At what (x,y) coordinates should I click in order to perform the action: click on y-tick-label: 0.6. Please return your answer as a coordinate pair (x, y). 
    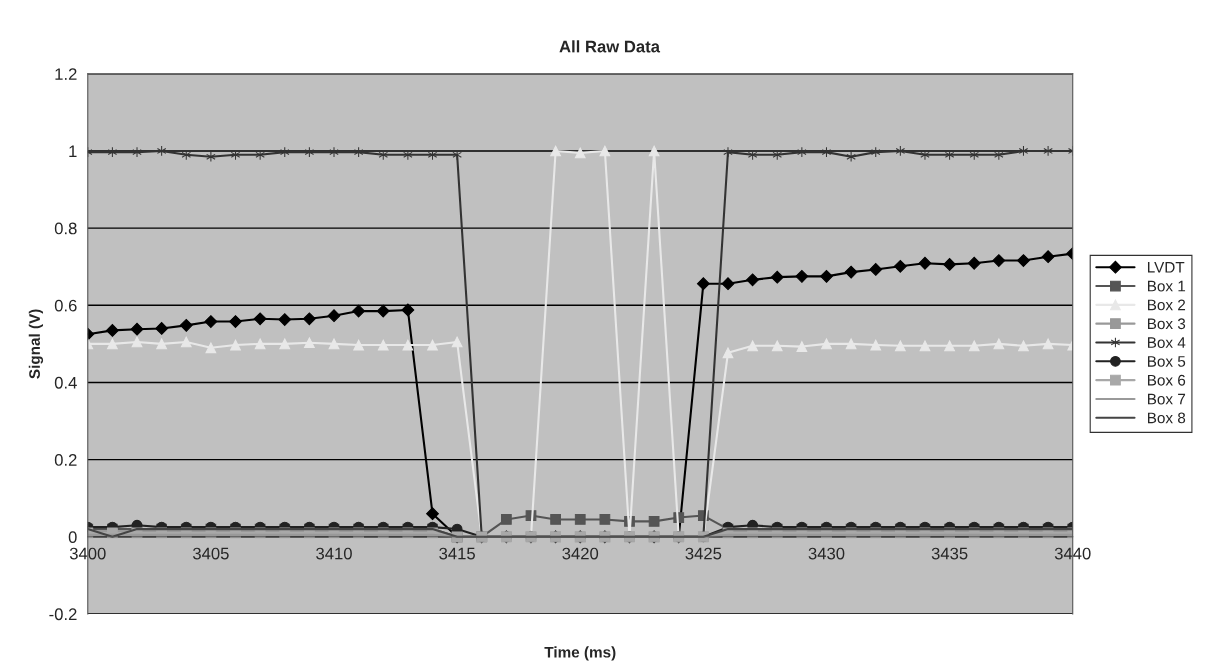
    Looking at the image, I should click on (65, 305).